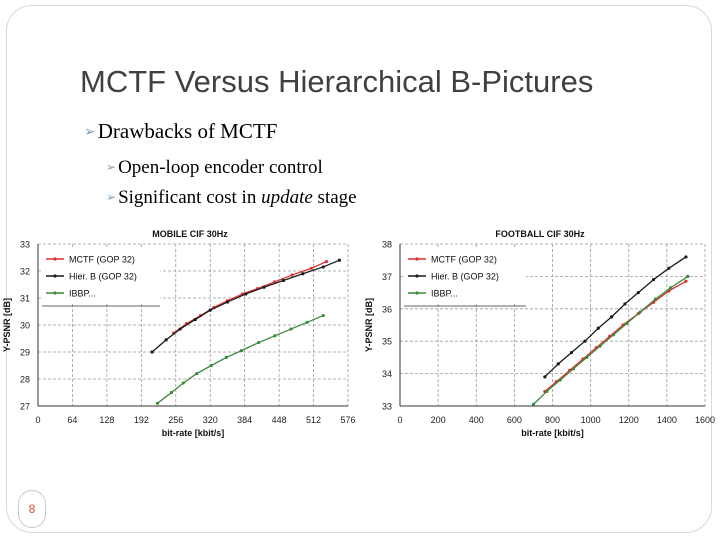 The image size is (720, 540). I want to click on slide-number: 8, so click(32, 509).